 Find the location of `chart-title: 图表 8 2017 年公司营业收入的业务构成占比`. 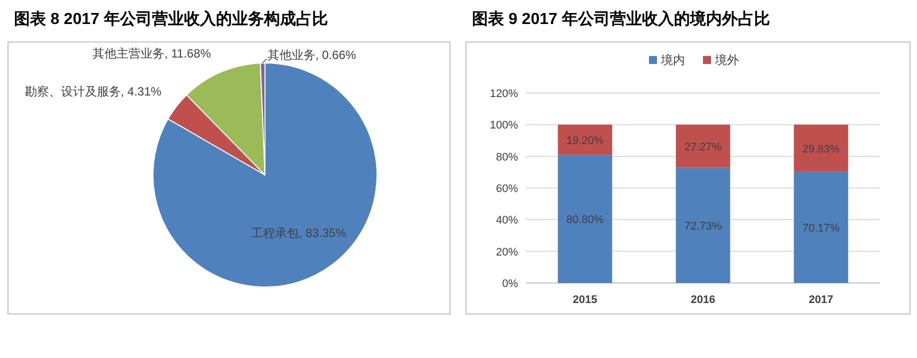

chart-title: 图表 8 2017 年公司营业收入的业务构成占比 is located at coordinates (171, 19).